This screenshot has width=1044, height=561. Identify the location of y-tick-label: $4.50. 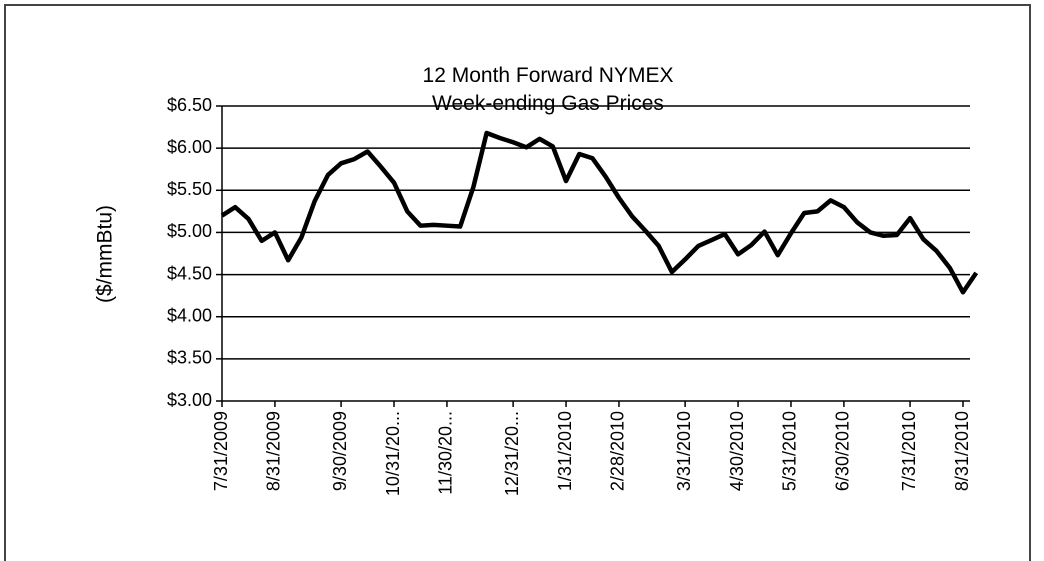
(189, 273).